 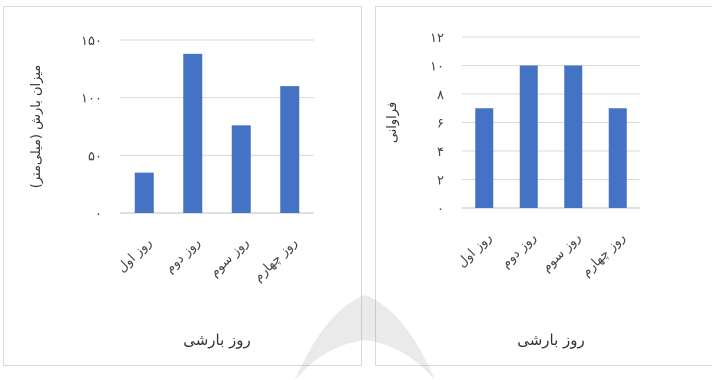 What do you see at coordinates (392, 122) in the screenshot?
I see `y-axis-title: فراوانی` at bounding box center [392, 122].